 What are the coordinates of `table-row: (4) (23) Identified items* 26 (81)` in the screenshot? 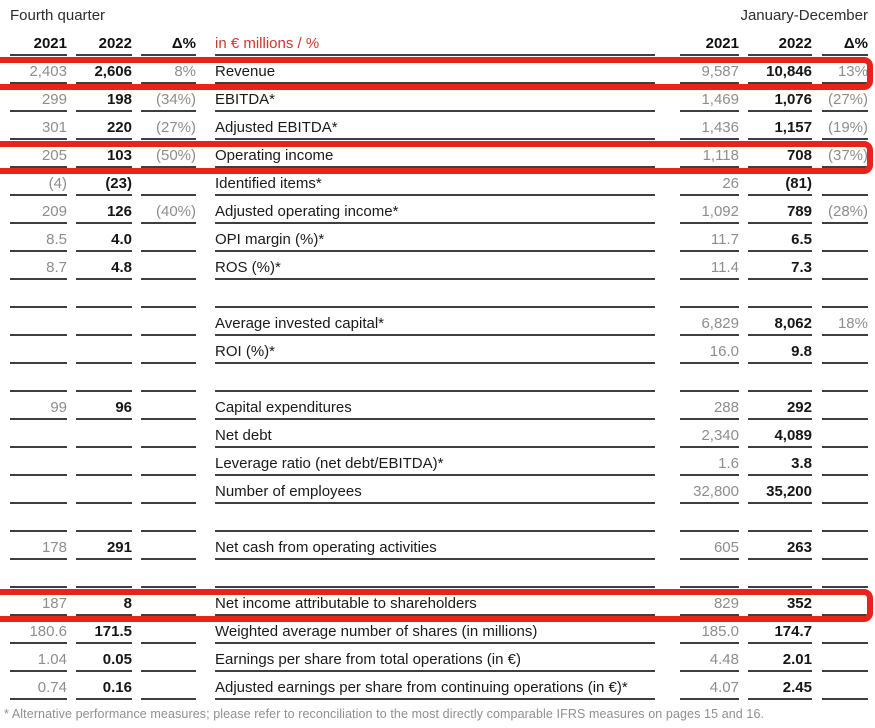 It's located at (437, 182).